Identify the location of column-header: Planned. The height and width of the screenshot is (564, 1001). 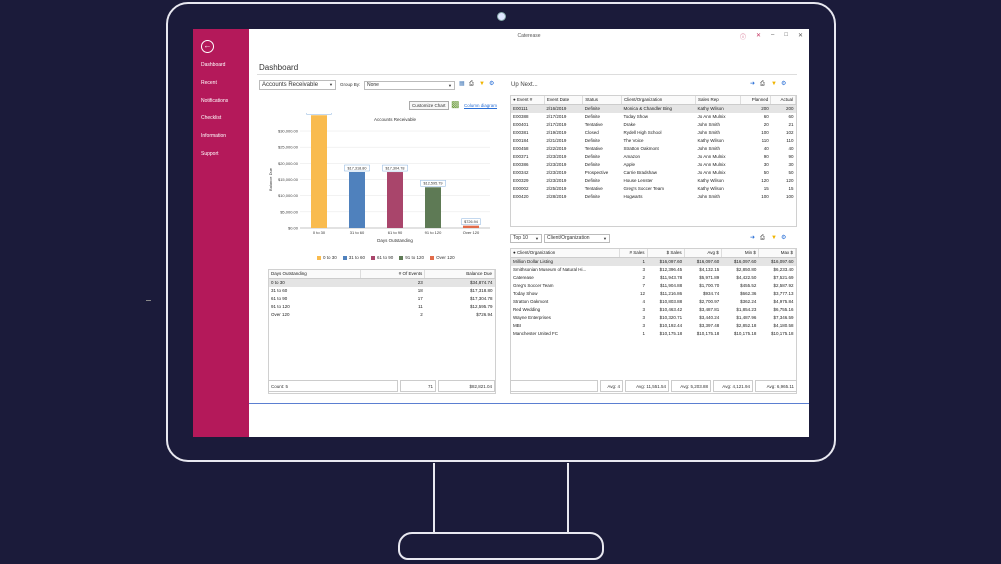
(756, 100).